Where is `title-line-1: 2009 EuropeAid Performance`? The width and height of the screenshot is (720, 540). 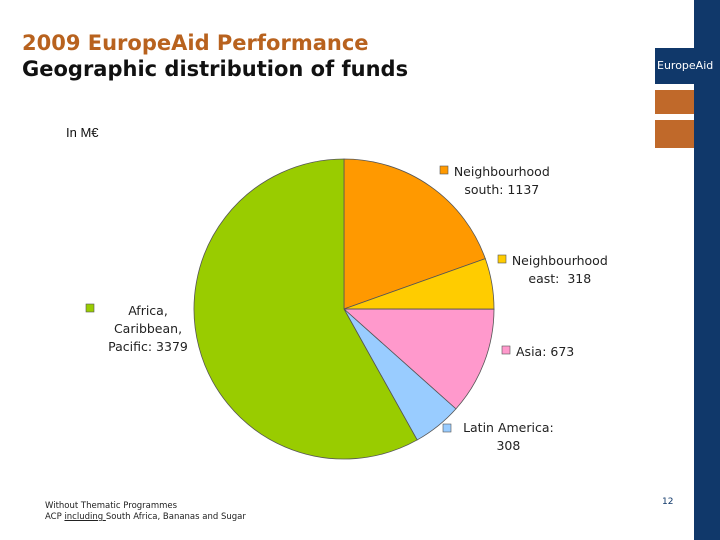
title-line-1: 2009 EuropeAid Performance is located at coordinates (195, 43).